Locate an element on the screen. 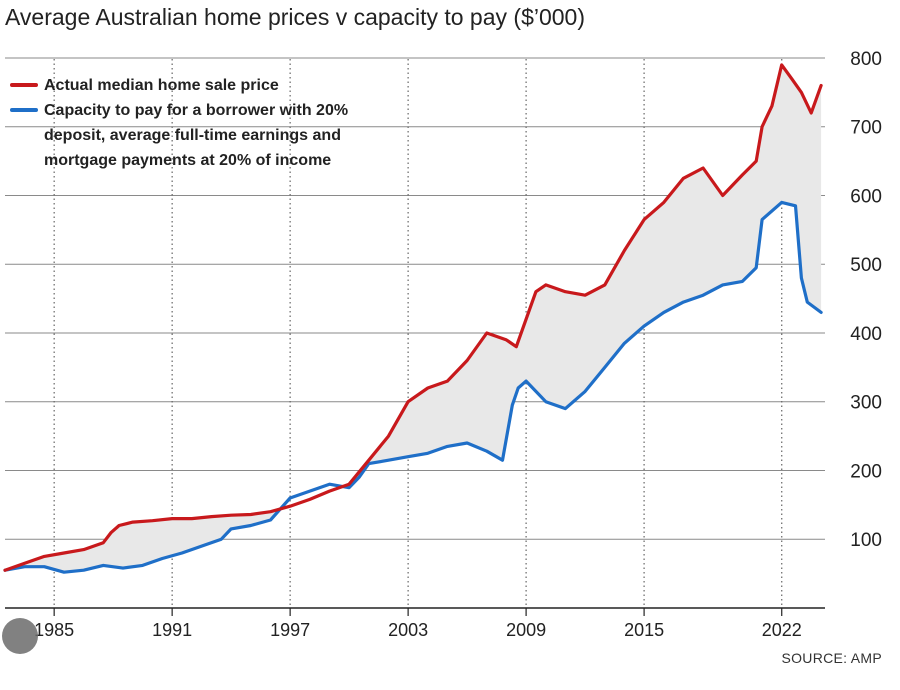 This screenshot has width=900, height=690. legend-label: Actual median home sale price is located at coordinates (161, 85).